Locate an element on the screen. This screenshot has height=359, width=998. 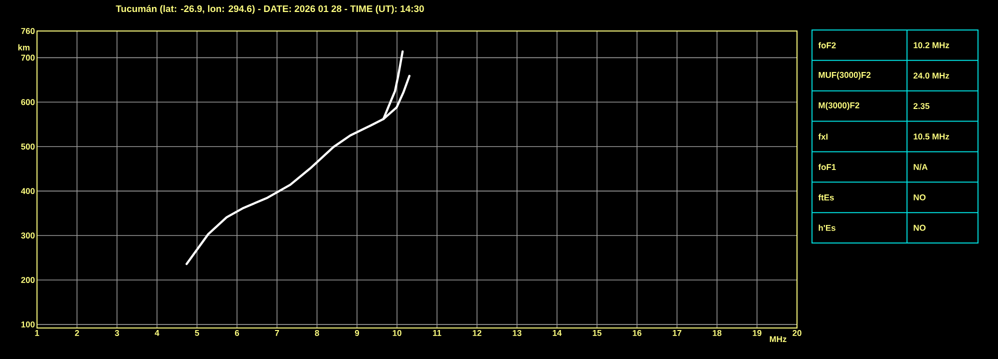
text: 10.5 MHz is located at coordinates (932, 137).